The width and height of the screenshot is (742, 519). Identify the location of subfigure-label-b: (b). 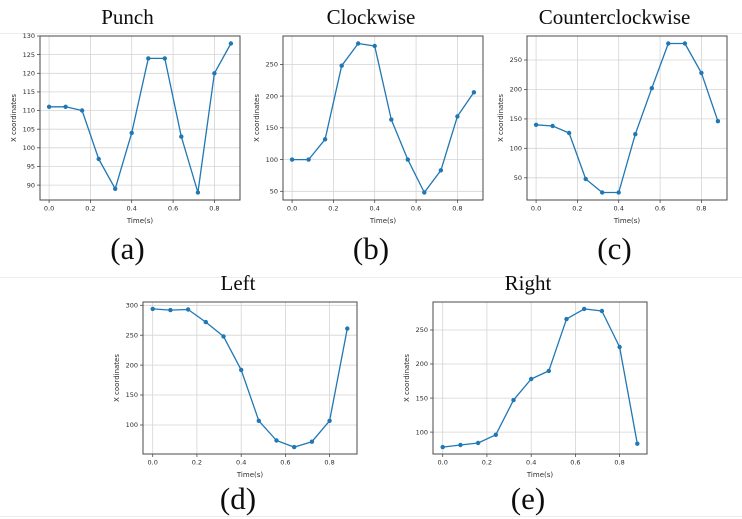
(371, 248).